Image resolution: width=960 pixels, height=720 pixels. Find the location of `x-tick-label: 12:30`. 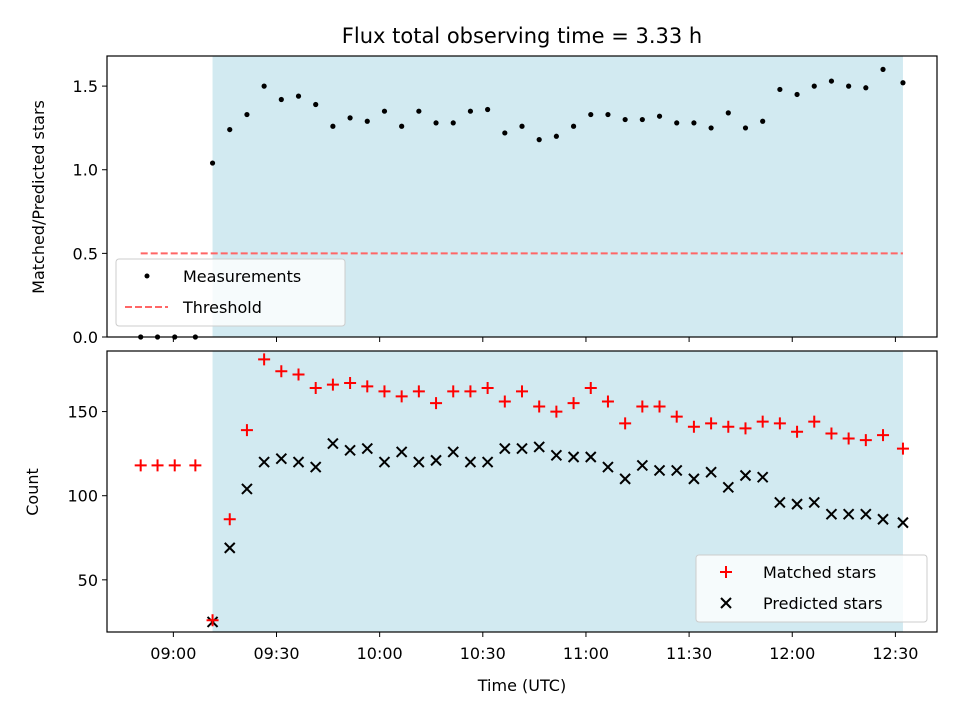

x-tick-label: 12:30 is located at coordinates (895, 653).